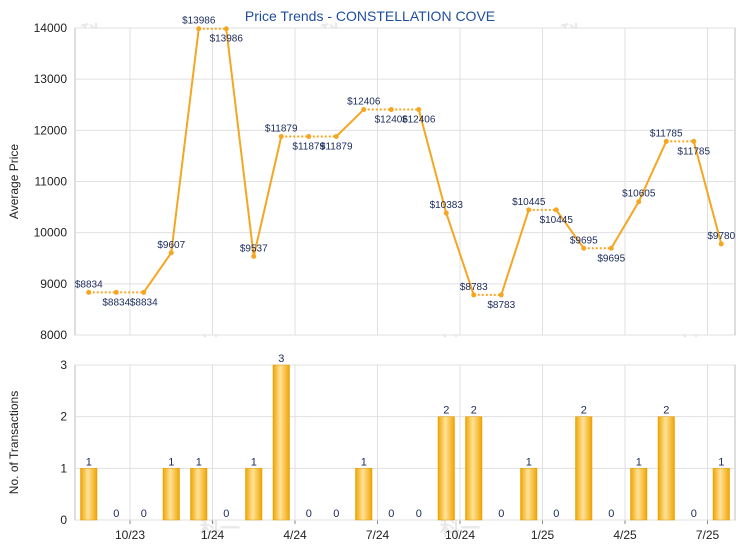 The image size is (740, 550). What do you see at coordinates (447, 205) in the screenshot?
I see `price-point-label: $10383` at bounding box center [447, 205].